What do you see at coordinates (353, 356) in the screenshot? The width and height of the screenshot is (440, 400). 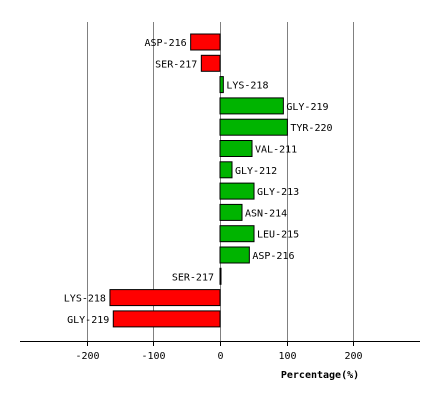 I see `x-tick-label-4: 200` at bounding box center [353, 356].